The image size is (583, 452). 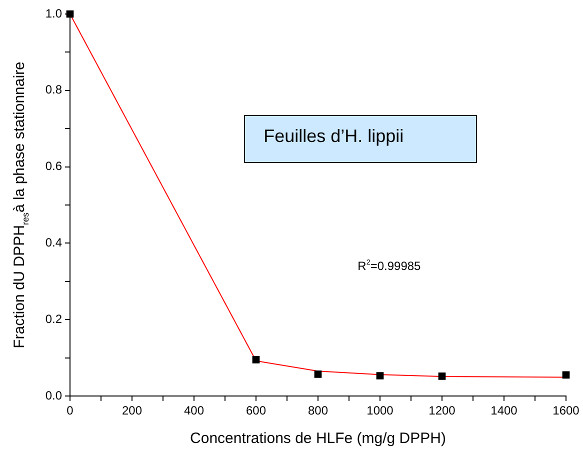 I want to click on y-tick-label: 0.0, so click(x=53, y=395).